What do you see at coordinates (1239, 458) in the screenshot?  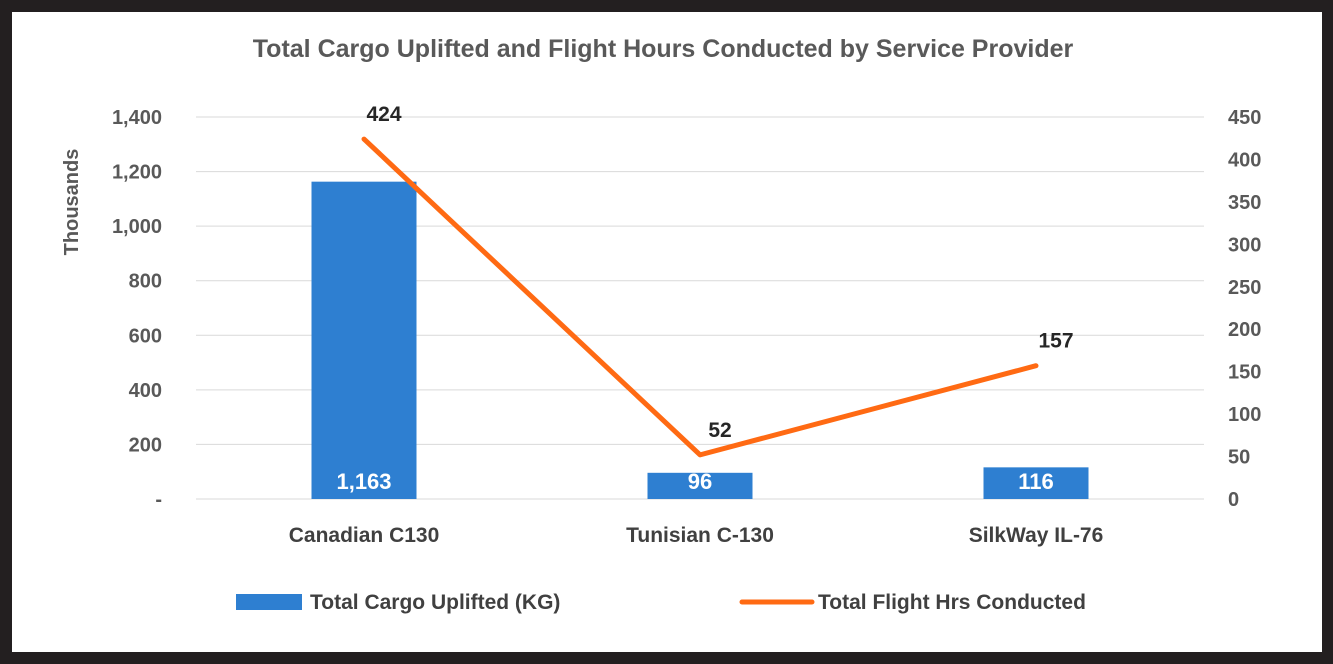 I see `right-tick-label: 50` at bounding box center [1239, 458].